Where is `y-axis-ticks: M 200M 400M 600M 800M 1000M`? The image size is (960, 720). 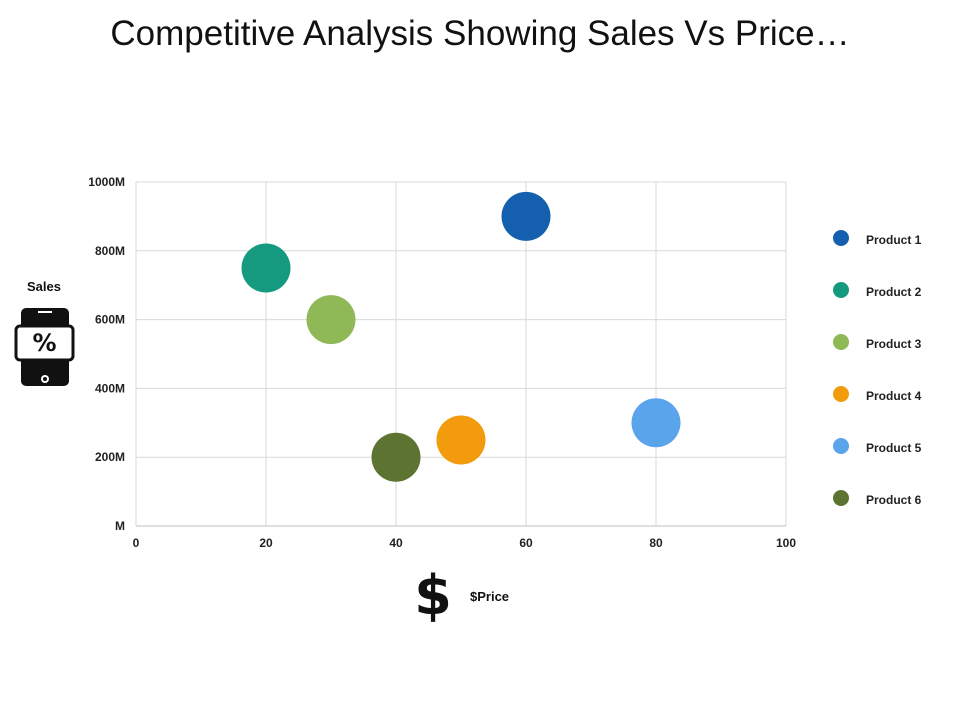
y-axis-ticks: M 200M 400M 600M 800M 1000M is located at coordinates (106, 354).